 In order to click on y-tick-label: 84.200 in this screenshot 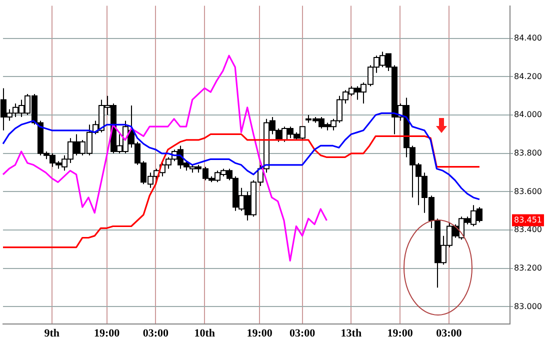, I will do `click(528, 76)`.